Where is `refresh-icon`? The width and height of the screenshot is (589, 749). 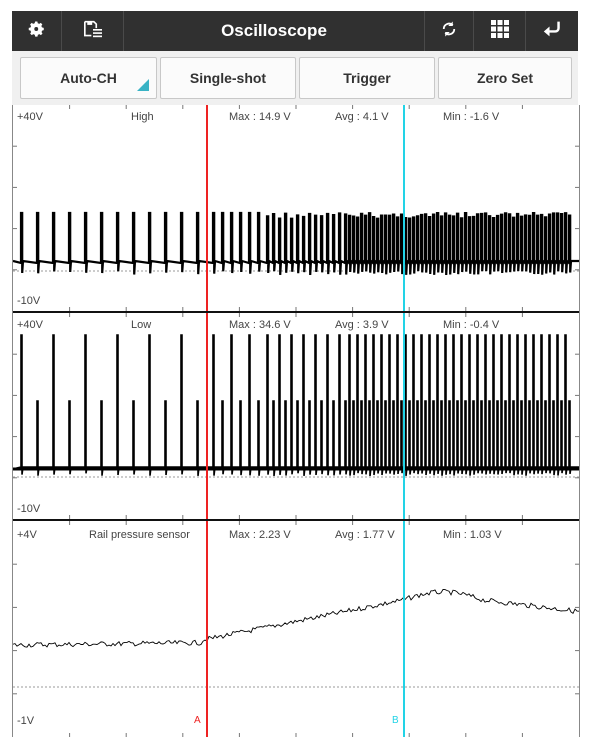
refresh-icon is located at coordinates (449, 31).